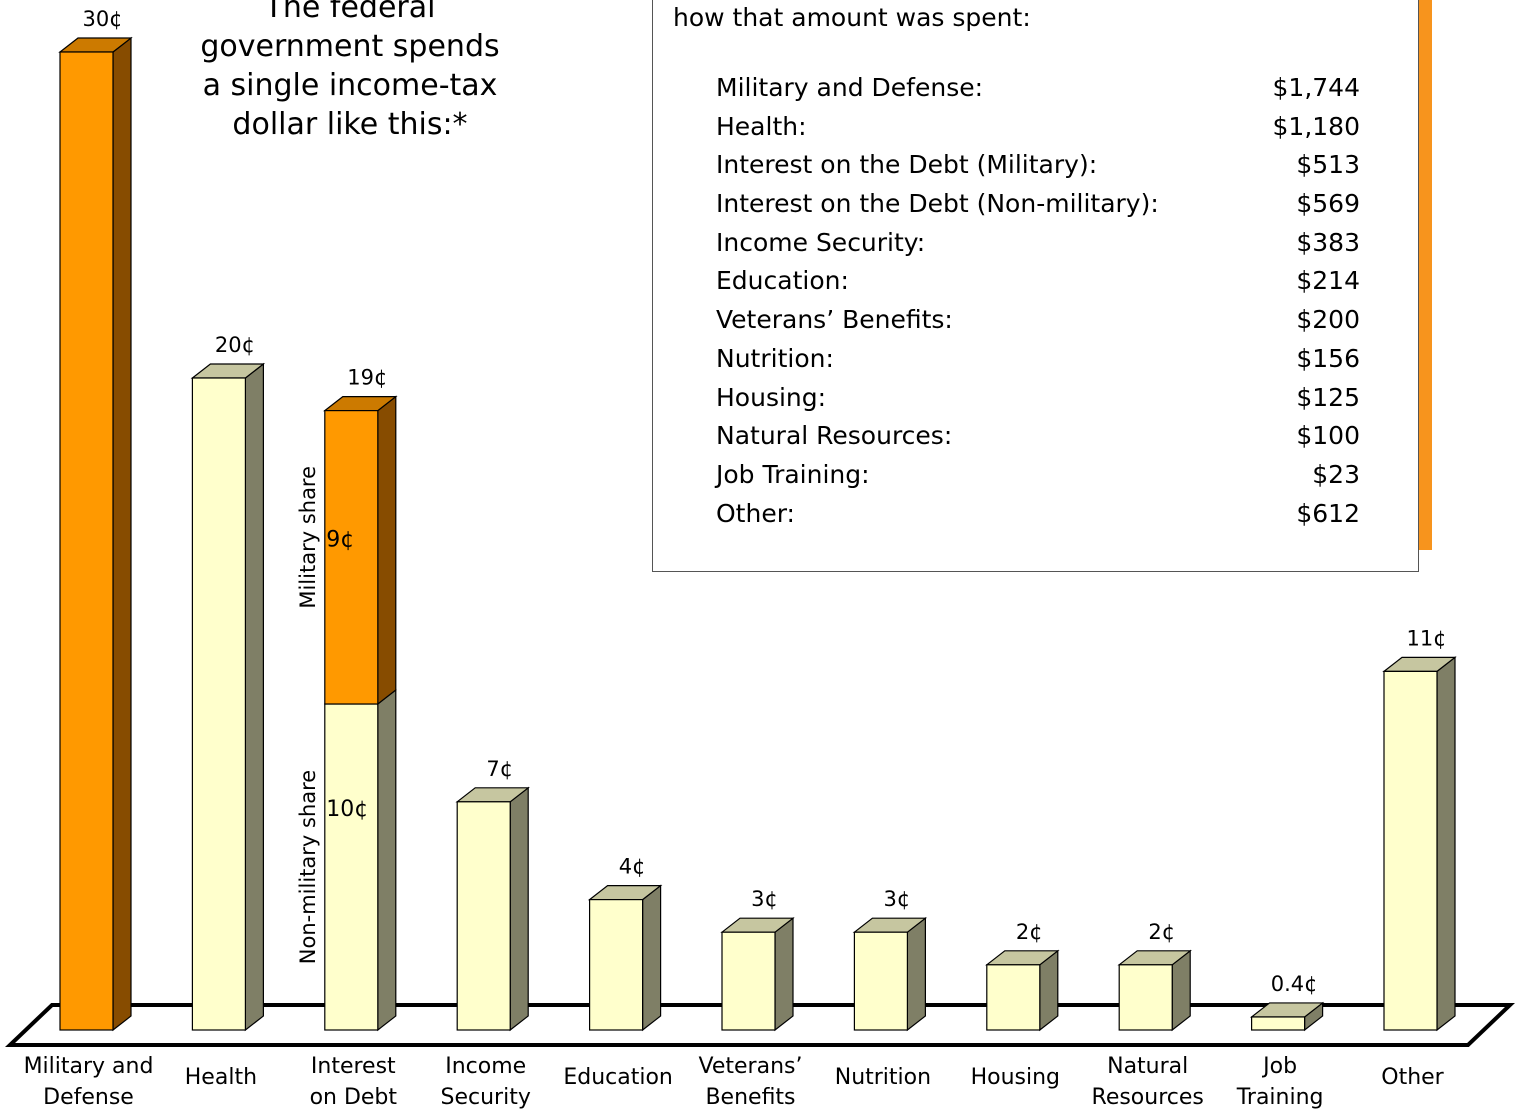 This screenshot has width=1515, height=1111. Describe the element at coordinates (235, 345) in the screenshot. I see `bar-value-label: 20¢` at that location.